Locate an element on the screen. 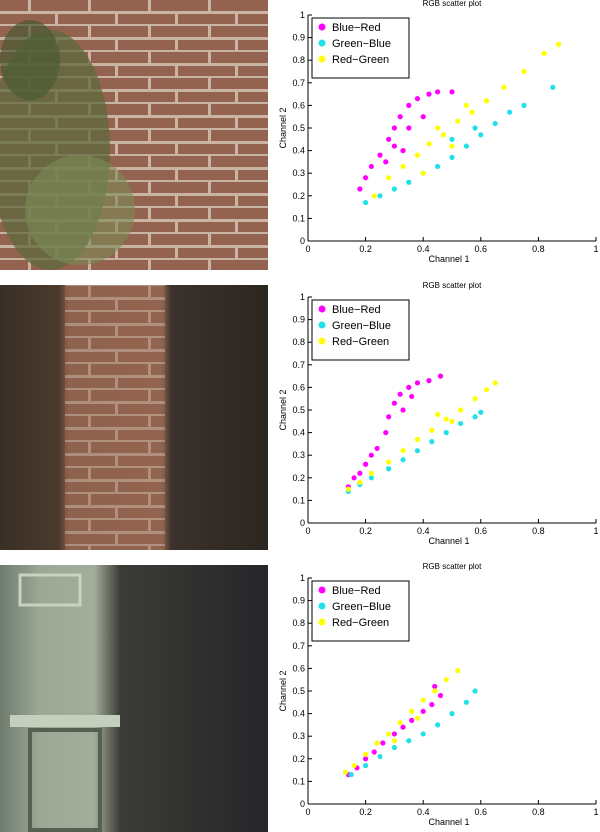 This screenshot has width=600, height=832. legend-label: Blue−Red is located at coordinates (356, 28).